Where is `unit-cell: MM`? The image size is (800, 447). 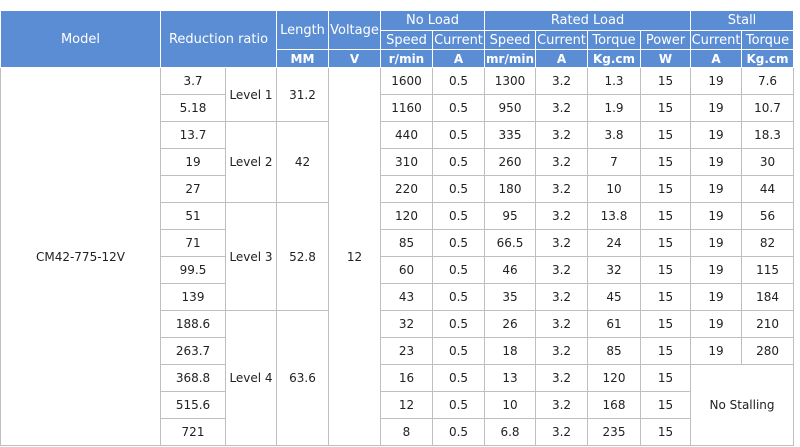
unit-cell: MM is located at coordinates (302, 58).